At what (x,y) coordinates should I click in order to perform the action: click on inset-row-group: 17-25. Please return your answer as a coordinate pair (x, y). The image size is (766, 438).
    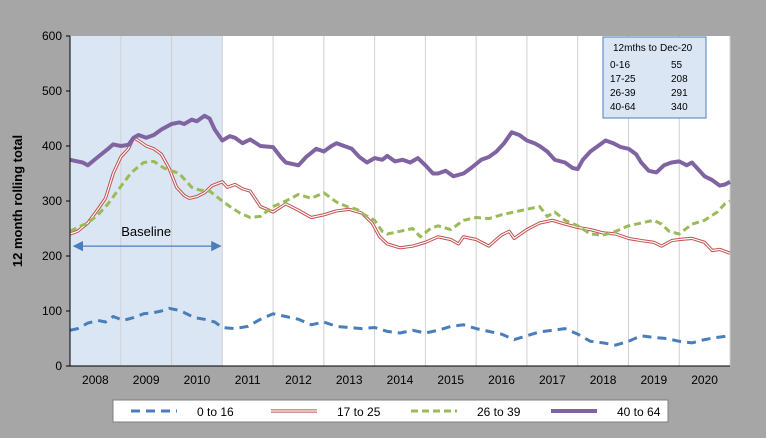
    Looking at the image, I should click on (623, 79).